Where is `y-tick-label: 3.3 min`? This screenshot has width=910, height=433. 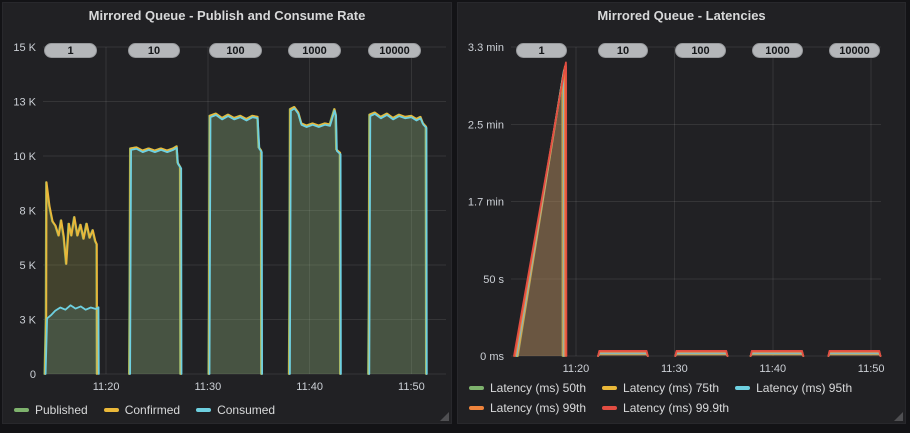
y-tick-label: 3.3 min is located at coordinates (486, 48).